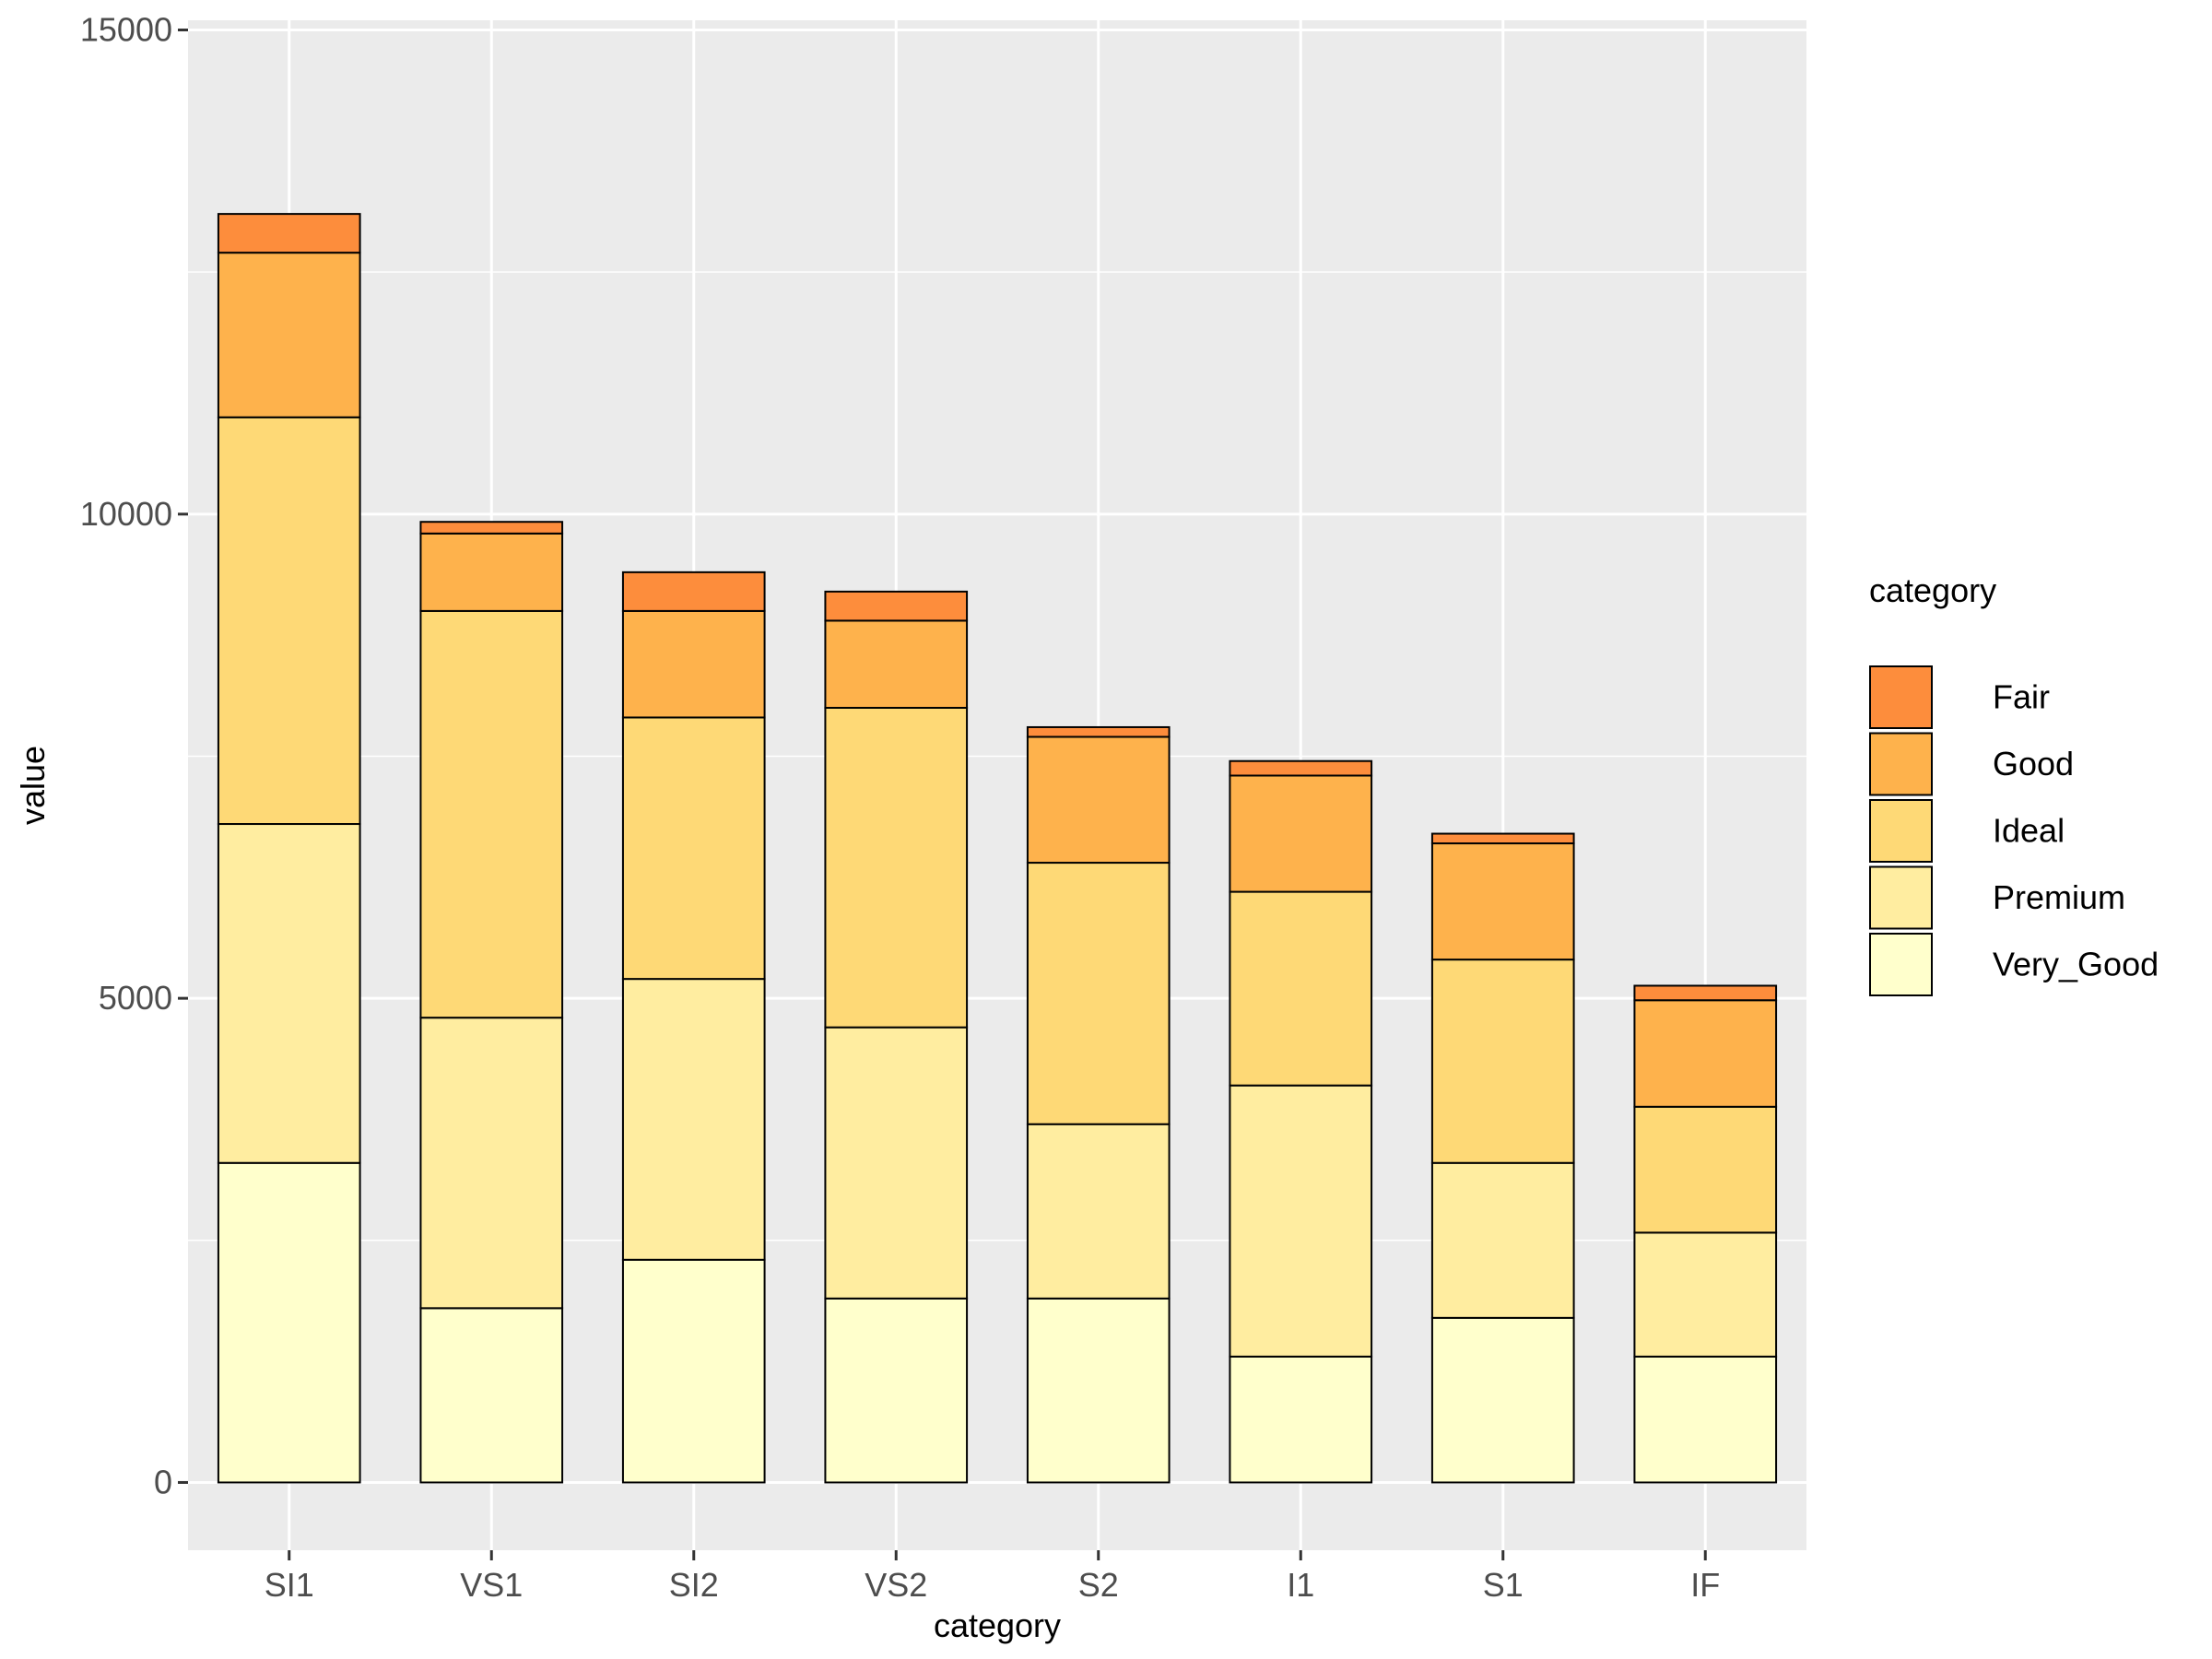 This screenshot has width=2212, height=1659. I want to click on bar-segment-S2-Very_Good, so click(1098, 1390).